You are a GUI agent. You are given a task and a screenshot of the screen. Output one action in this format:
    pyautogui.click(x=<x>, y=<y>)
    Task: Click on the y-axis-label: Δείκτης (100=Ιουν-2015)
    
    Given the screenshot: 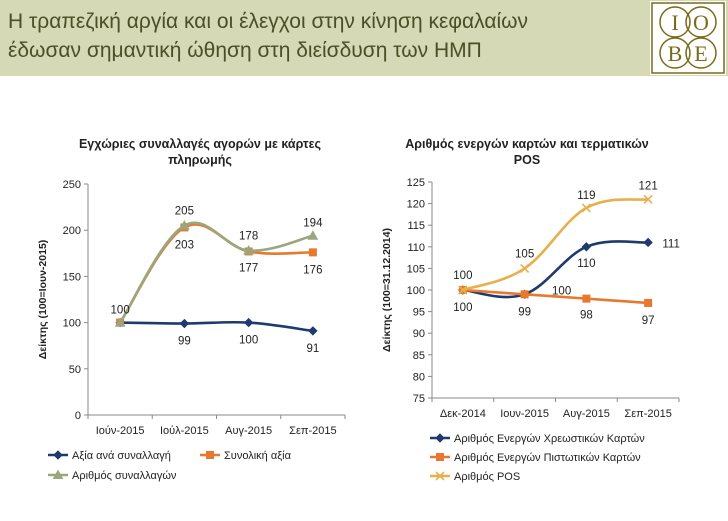 What is the action you would take?
    pyautogui.click(x=43, y=300)
    